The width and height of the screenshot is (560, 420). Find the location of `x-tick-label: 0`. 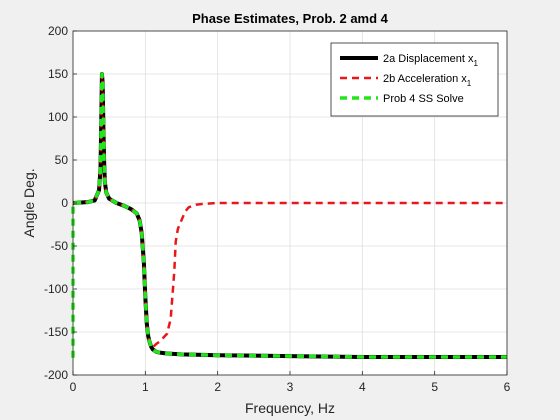

x-tick-label: 0 is located at coordinates (73, 387).